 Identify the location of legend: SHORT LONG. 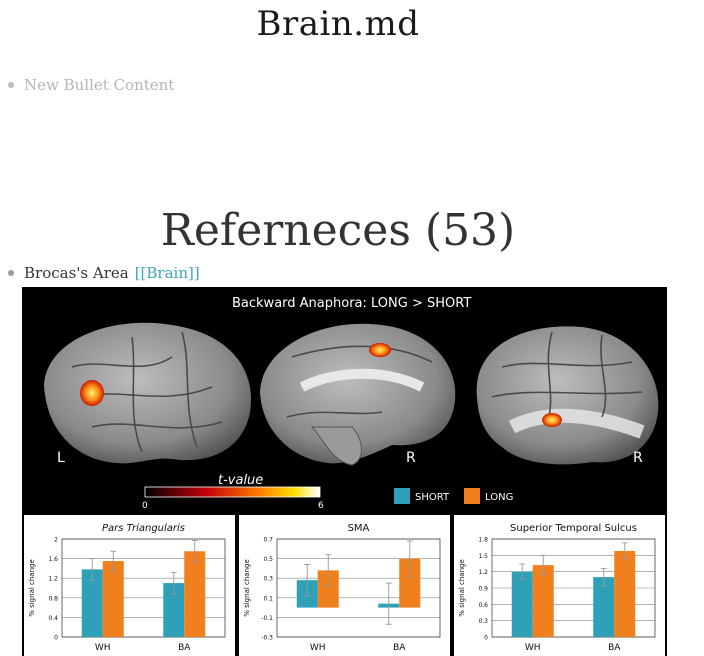
(453, 496).